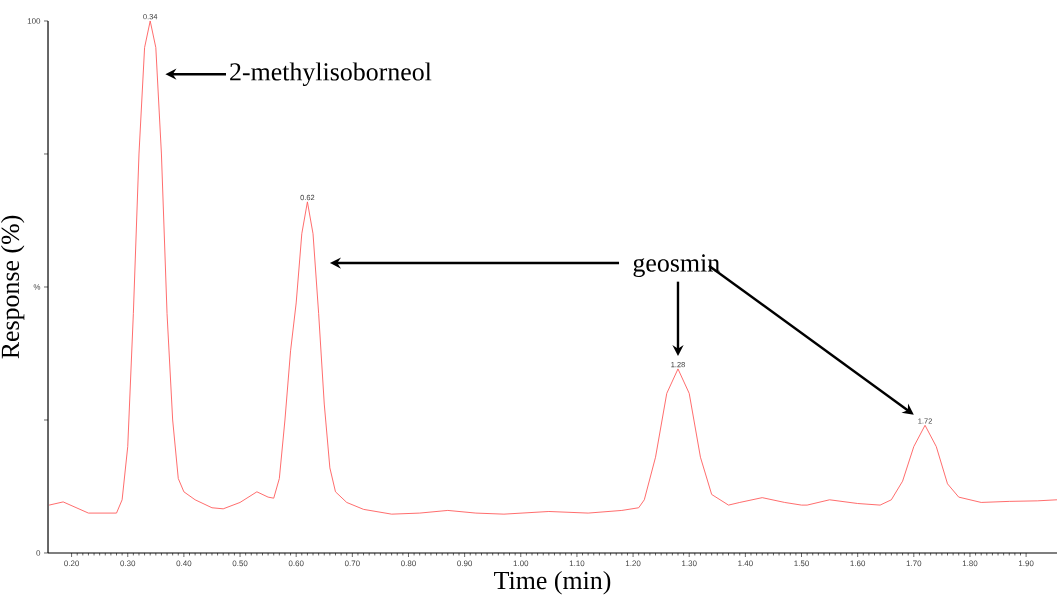 Image resolution: width=1057 pixels, height=603 pixels. I want to click on y-axis-title: Response (%), so click(12, 287).